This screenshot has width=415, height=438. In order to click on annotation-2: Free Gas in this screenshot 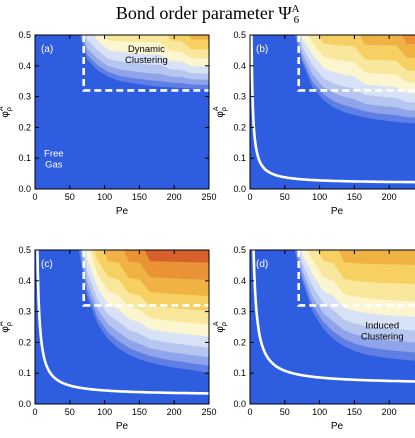, I will do `click(54, 160)`.